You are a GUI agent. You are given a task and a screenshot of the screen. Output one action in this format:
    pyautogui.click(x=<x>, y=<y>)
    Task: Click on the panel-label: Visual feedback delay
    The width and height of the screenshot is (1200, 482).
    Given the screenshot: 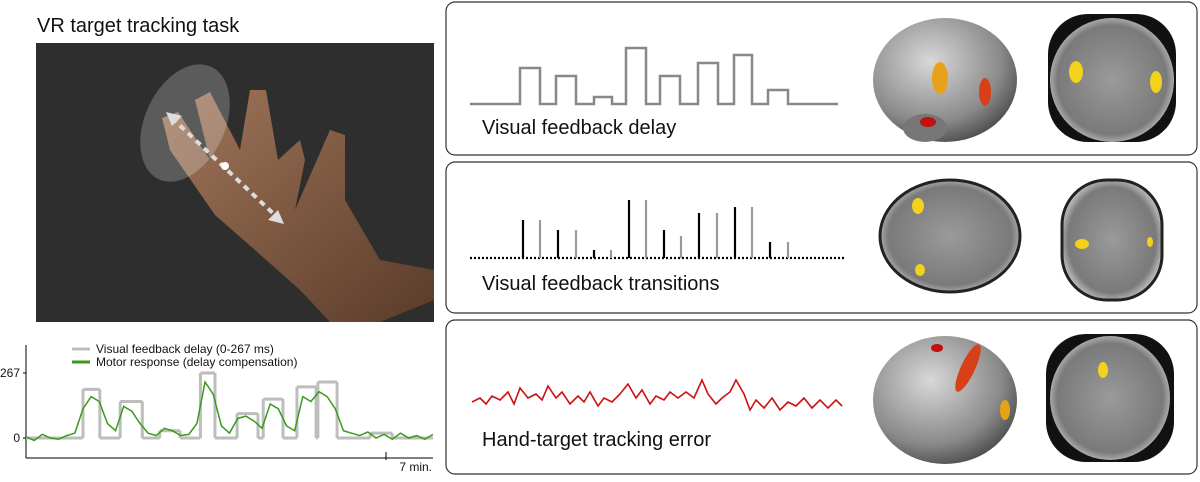 What is the action you would take?
    pyautogui.click(x=579, y=128)
    